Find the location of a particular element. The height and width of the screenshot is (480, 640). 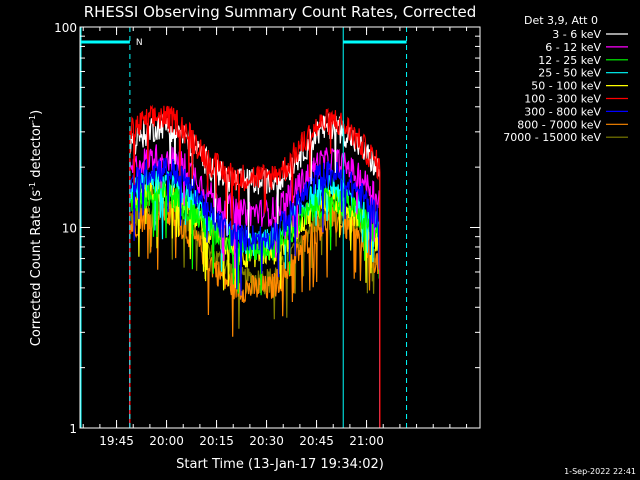

timestamp: 1-Sep-2022 22:41 is located at coordinates (600, 471).